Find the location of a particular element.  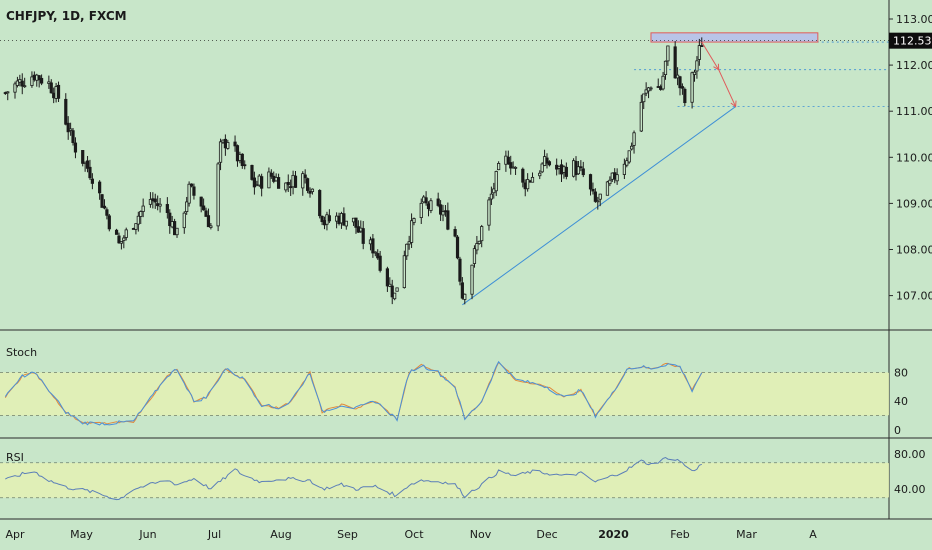

stoch-k-line is located at coordinates (353, 393).